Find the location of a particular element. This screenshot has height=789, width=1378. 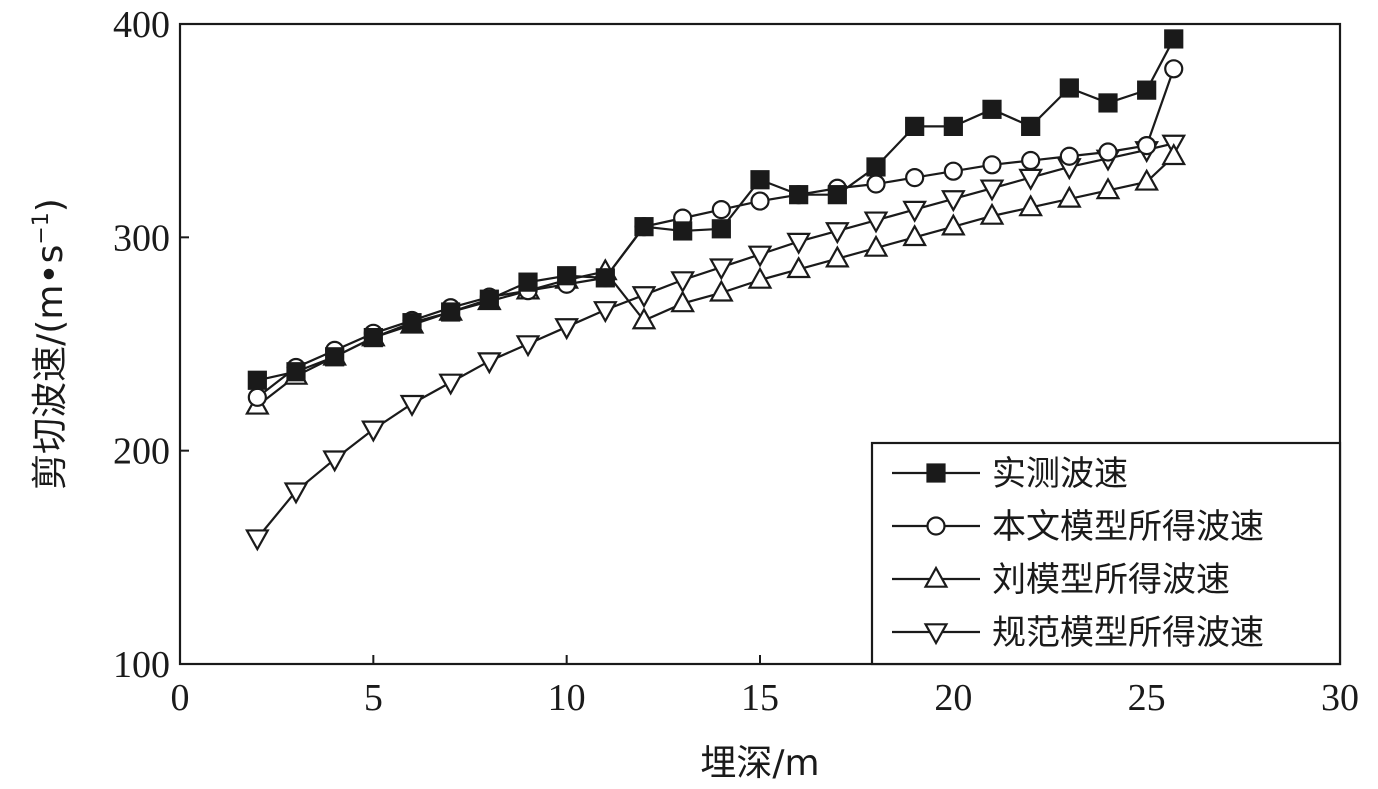

legend-entry: 本文模型所得波速 is located at coordinates (1078, 527).